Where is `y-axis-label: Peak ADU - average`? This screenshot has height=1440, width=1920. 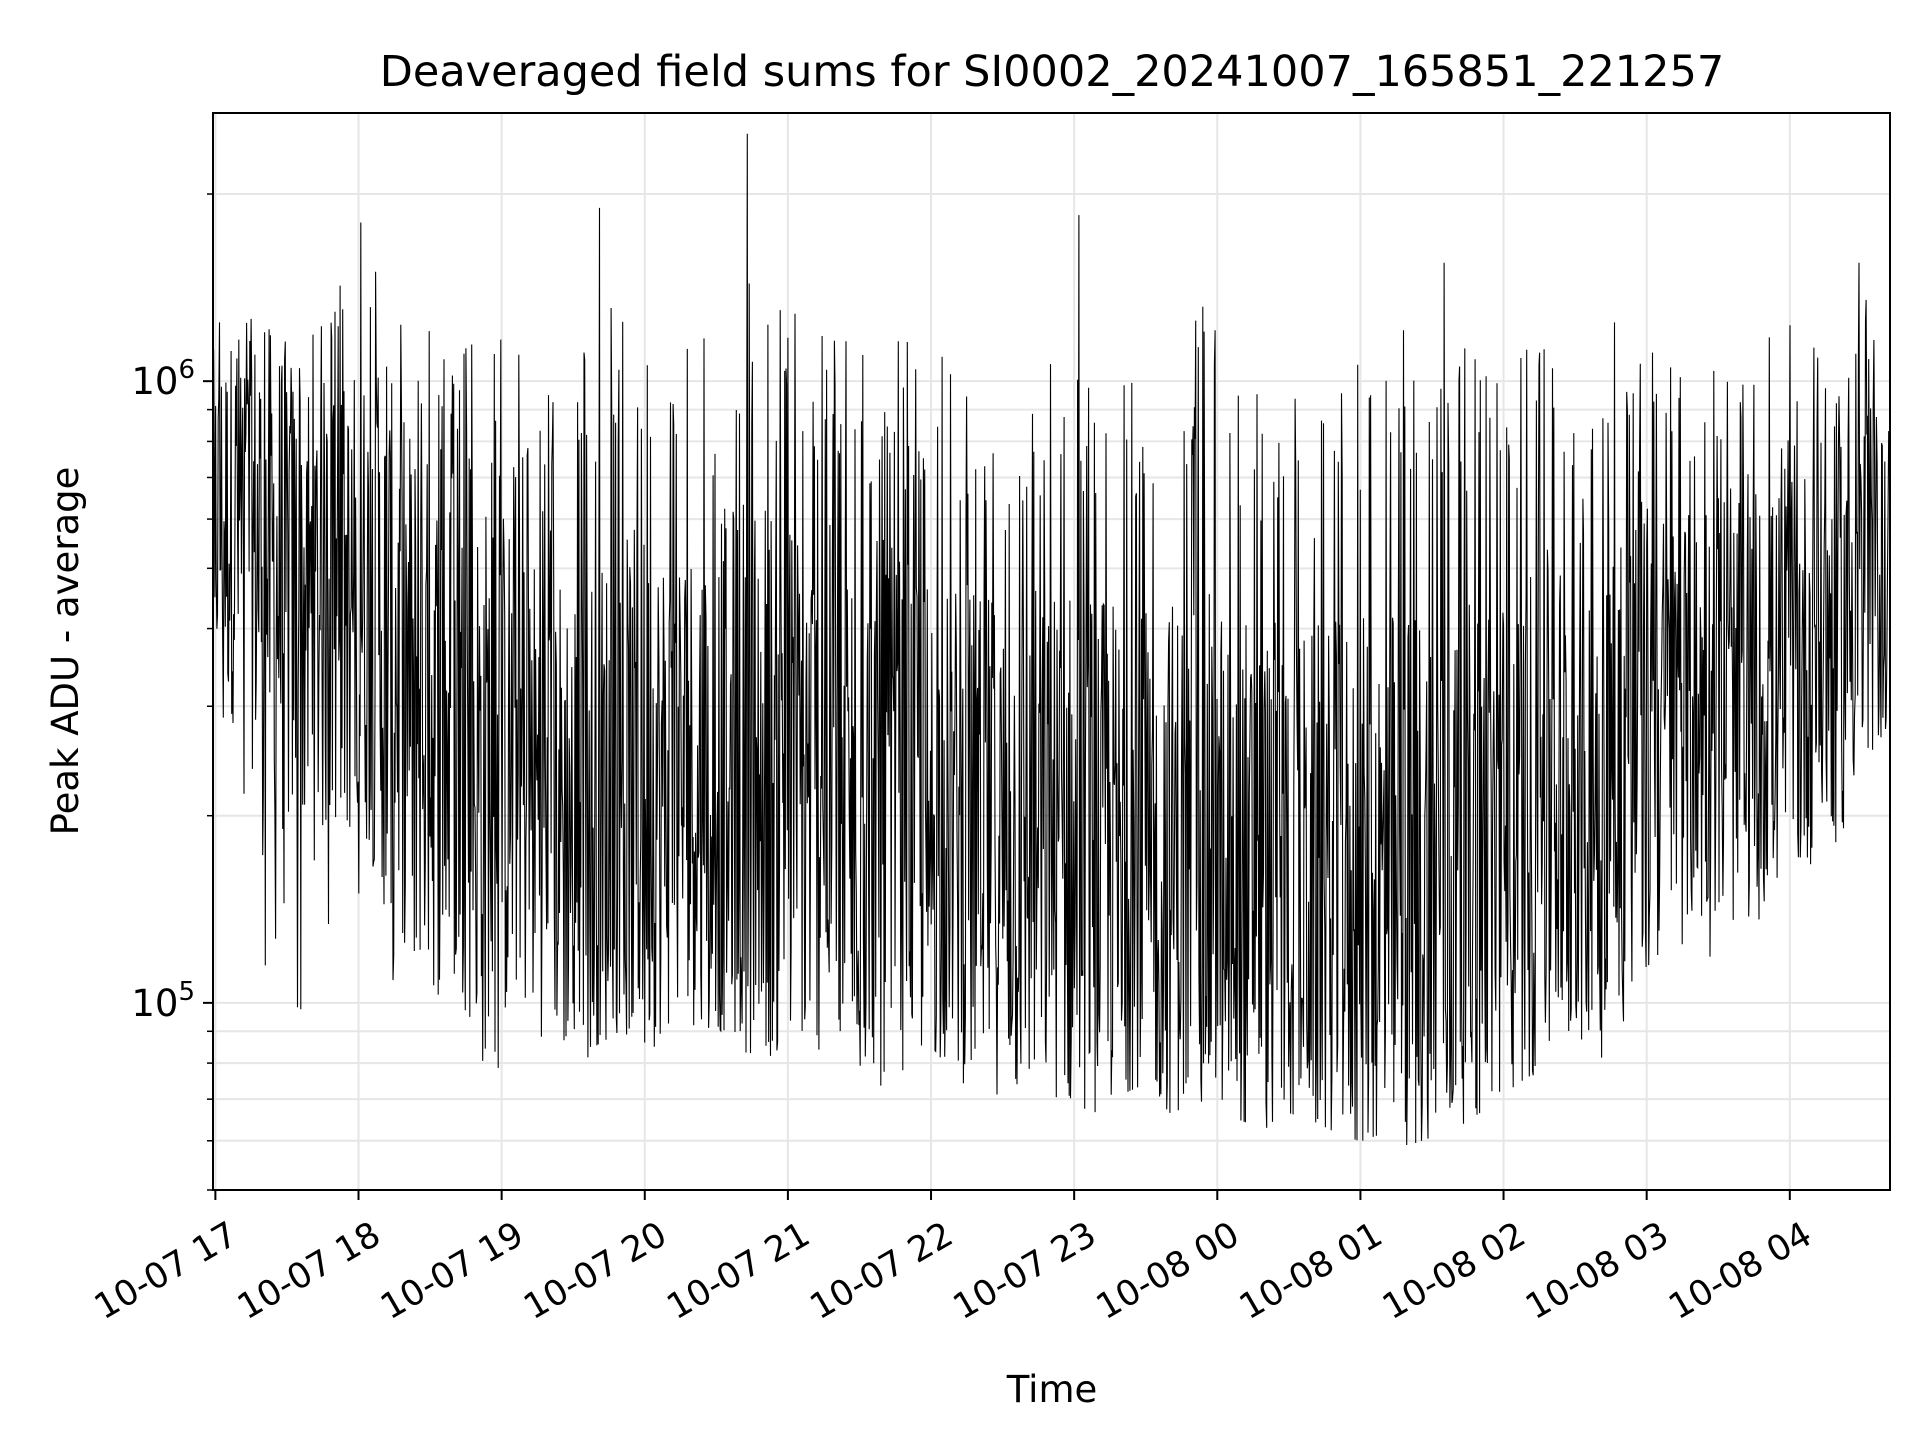
y-axis-label: Peak ADU - average is located at coordinates (65, 651).